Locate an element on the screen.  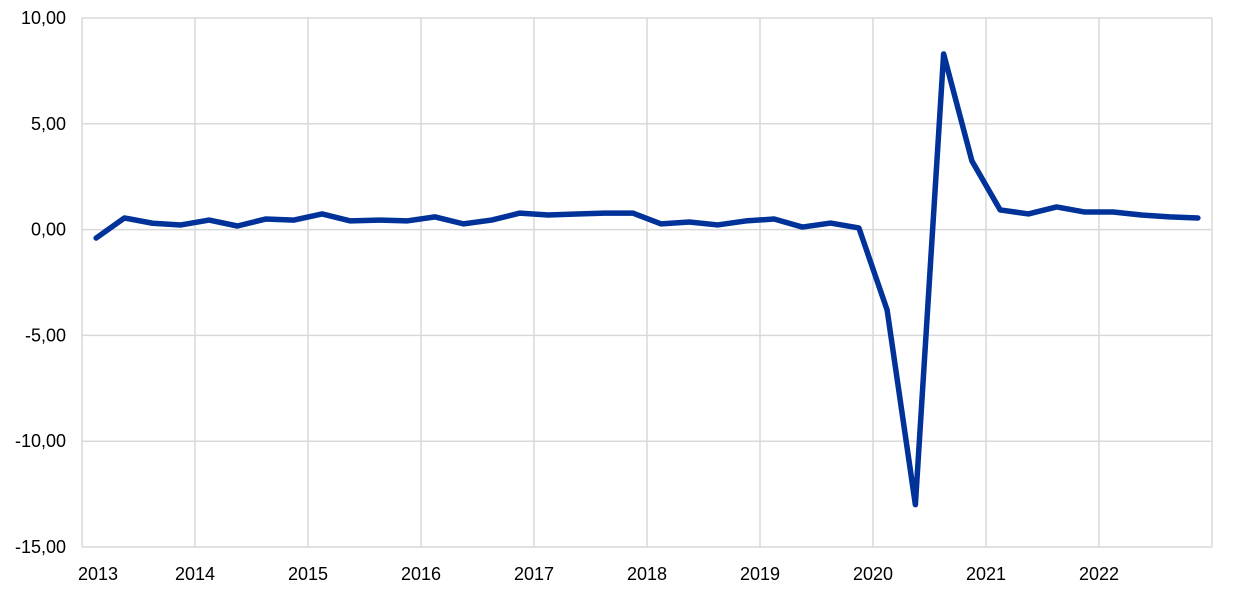
x-tick-label: 2021 is located at coordinates (986, 574).